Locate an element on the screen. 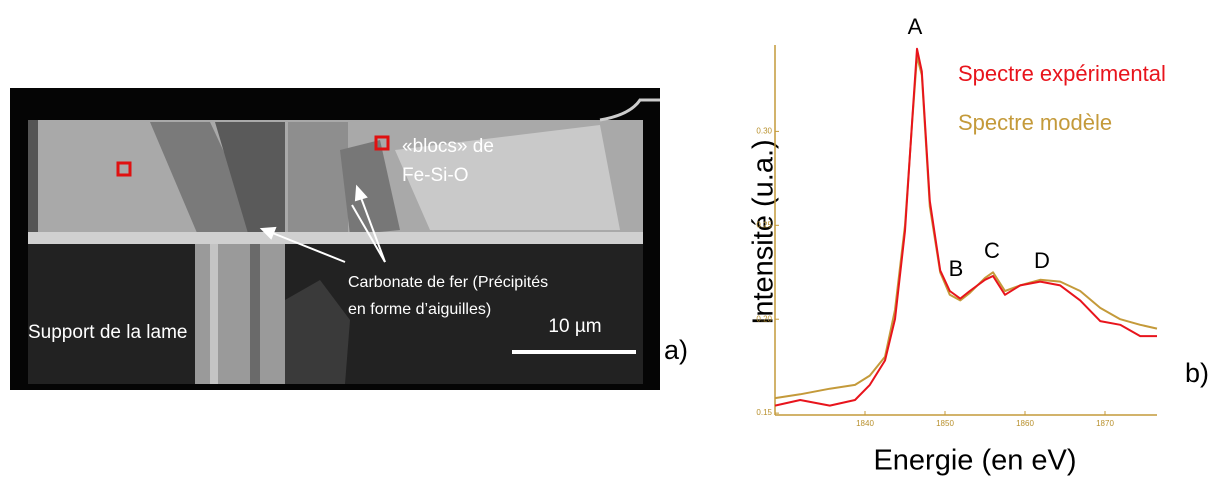  peak-label: C is located at coordinates (992, 250).